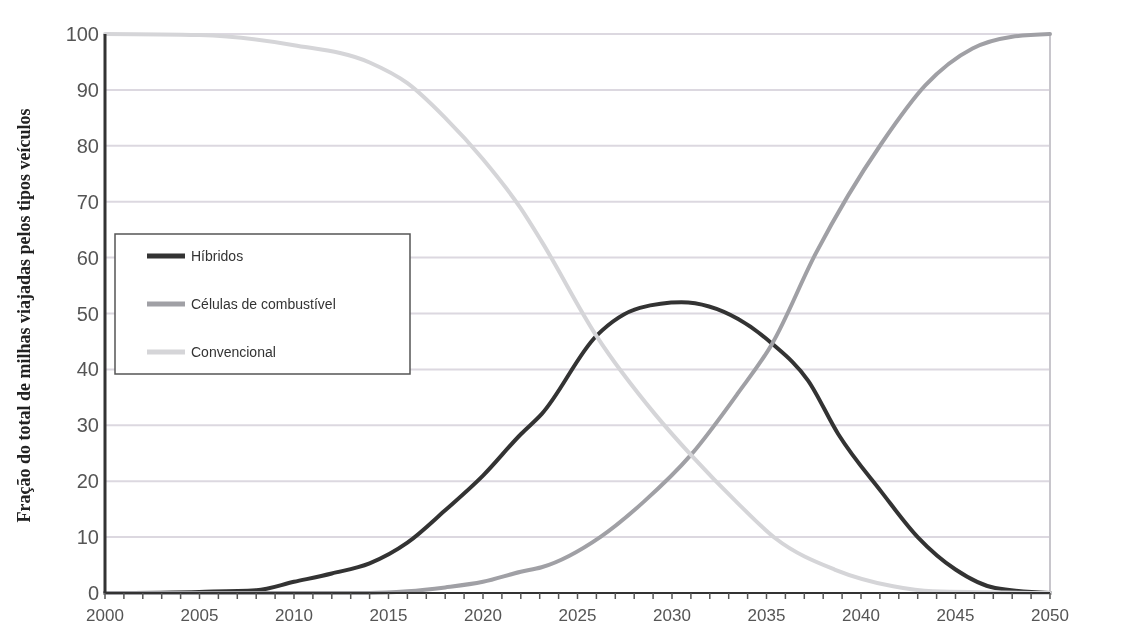 This screenshot has width=1125, height=641. Describe the element at coordinates (87, 369) in the screenshot. I see `y-tick-label: 40` at that location.